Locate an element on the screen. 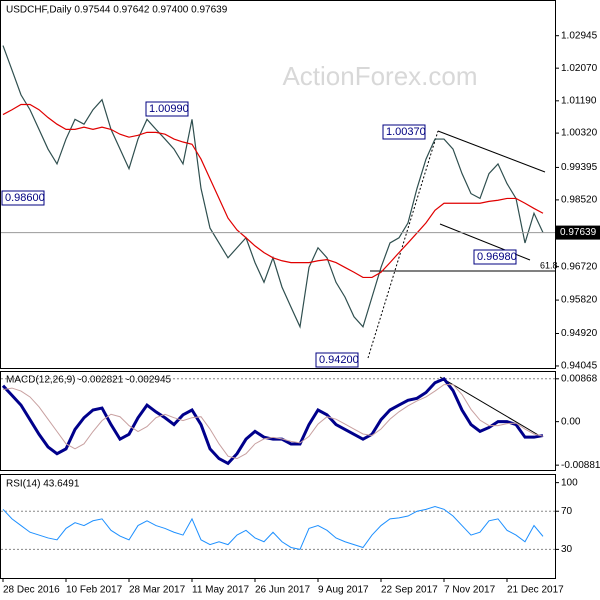  x-tick-label: 11 May 2017 is located at coordinates (221, 590).